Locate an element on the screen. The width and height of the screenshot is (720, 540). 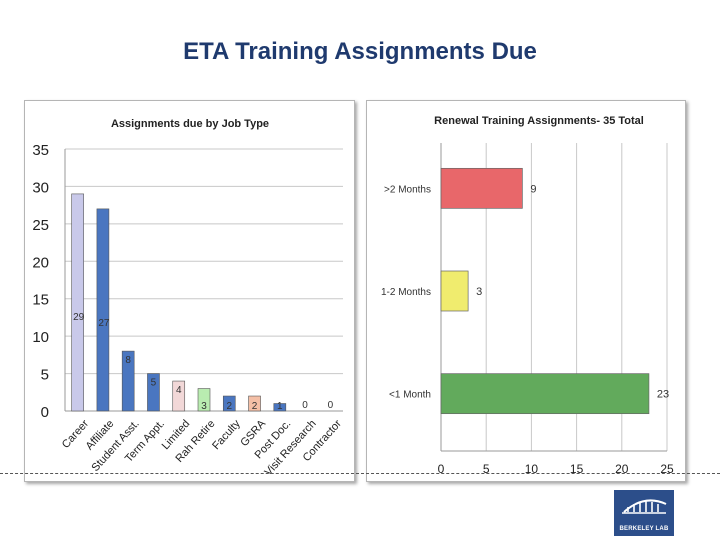
data-label: 8 is located at coordinates (128, 360).